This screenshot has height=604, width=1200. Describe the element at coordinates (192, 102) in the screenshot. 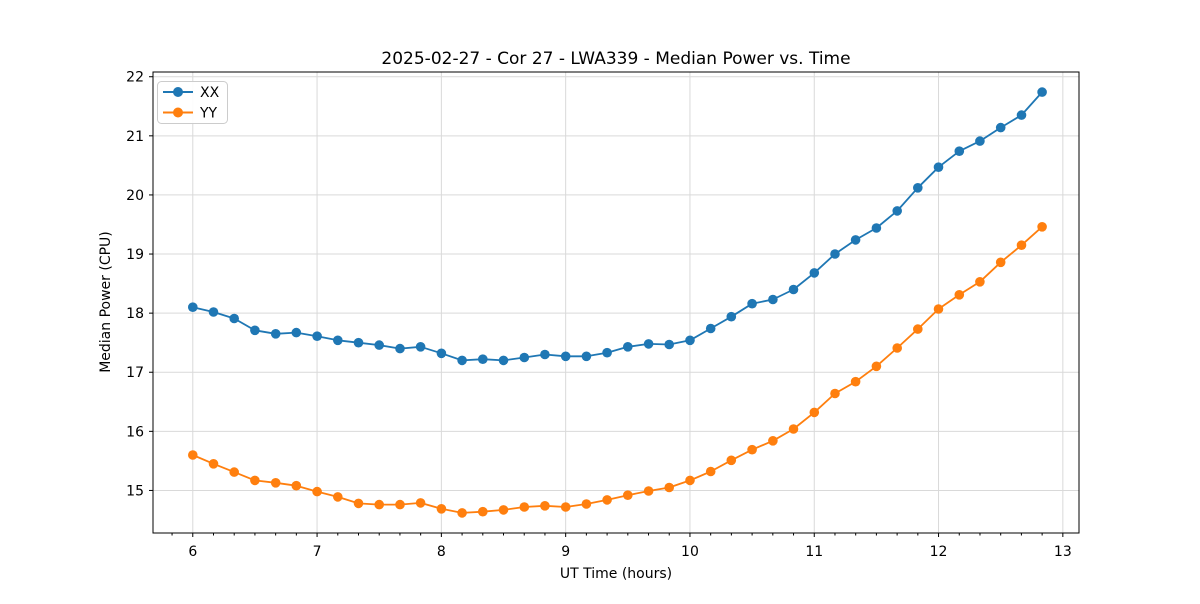

I see `legend: XX YY` at that location.